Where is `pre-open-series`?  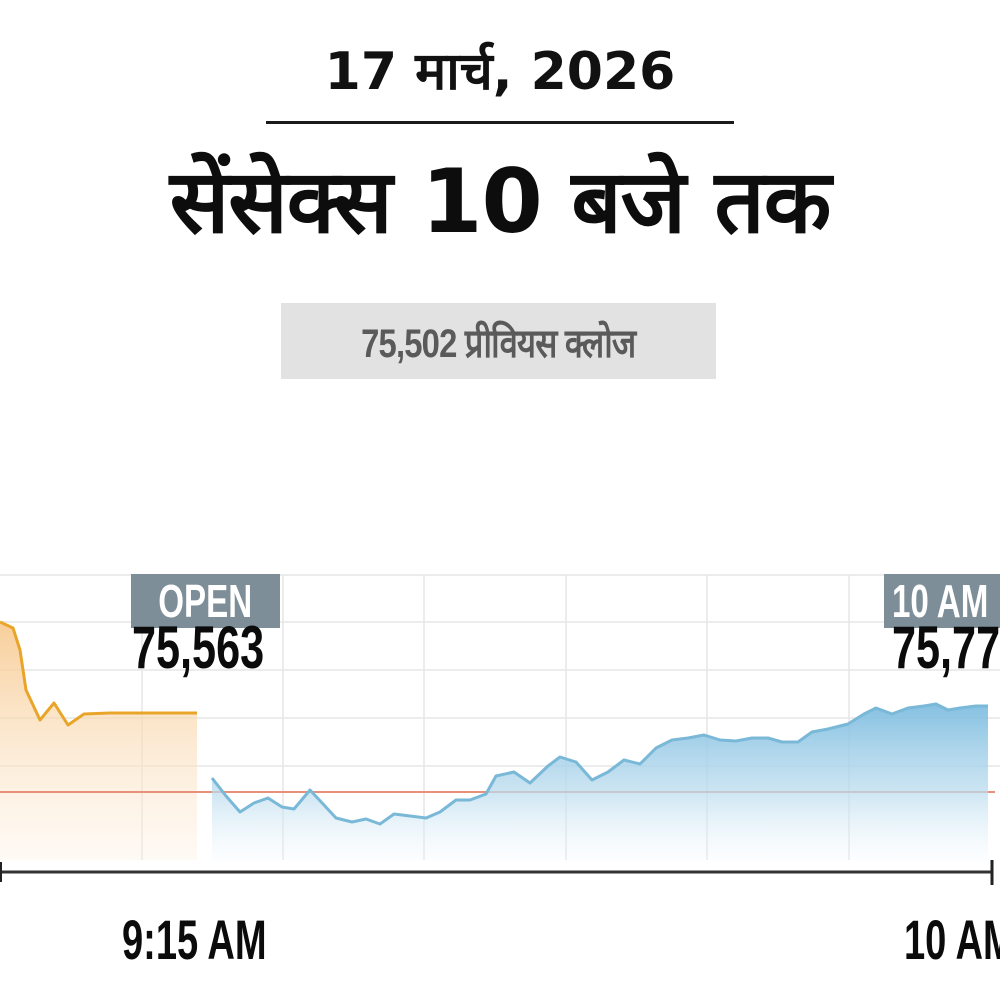 pre-open-series is located at coordinates (98, 740).